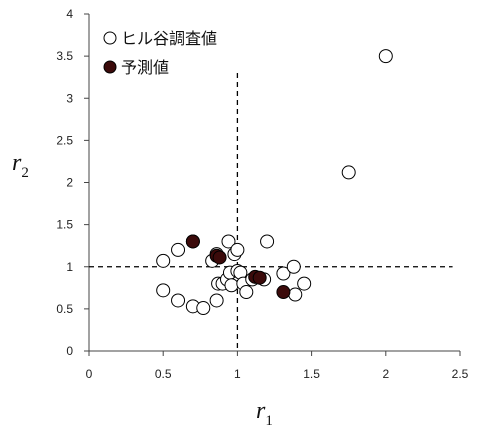 This screenshot has width=480, height=430. I want to click on y-tick-label: 2, so click(69, 183).